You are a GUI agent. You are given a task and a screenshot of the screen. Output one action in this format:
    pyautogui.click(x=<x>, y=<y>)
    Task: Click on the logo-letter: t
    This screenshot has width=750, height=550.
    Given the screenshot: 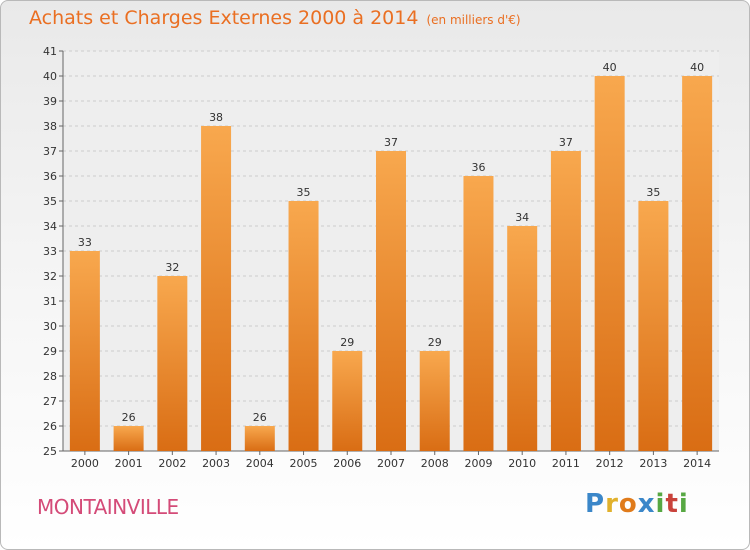 What is the action you would take?
    pyautogui.click(x=672, y=504)
    